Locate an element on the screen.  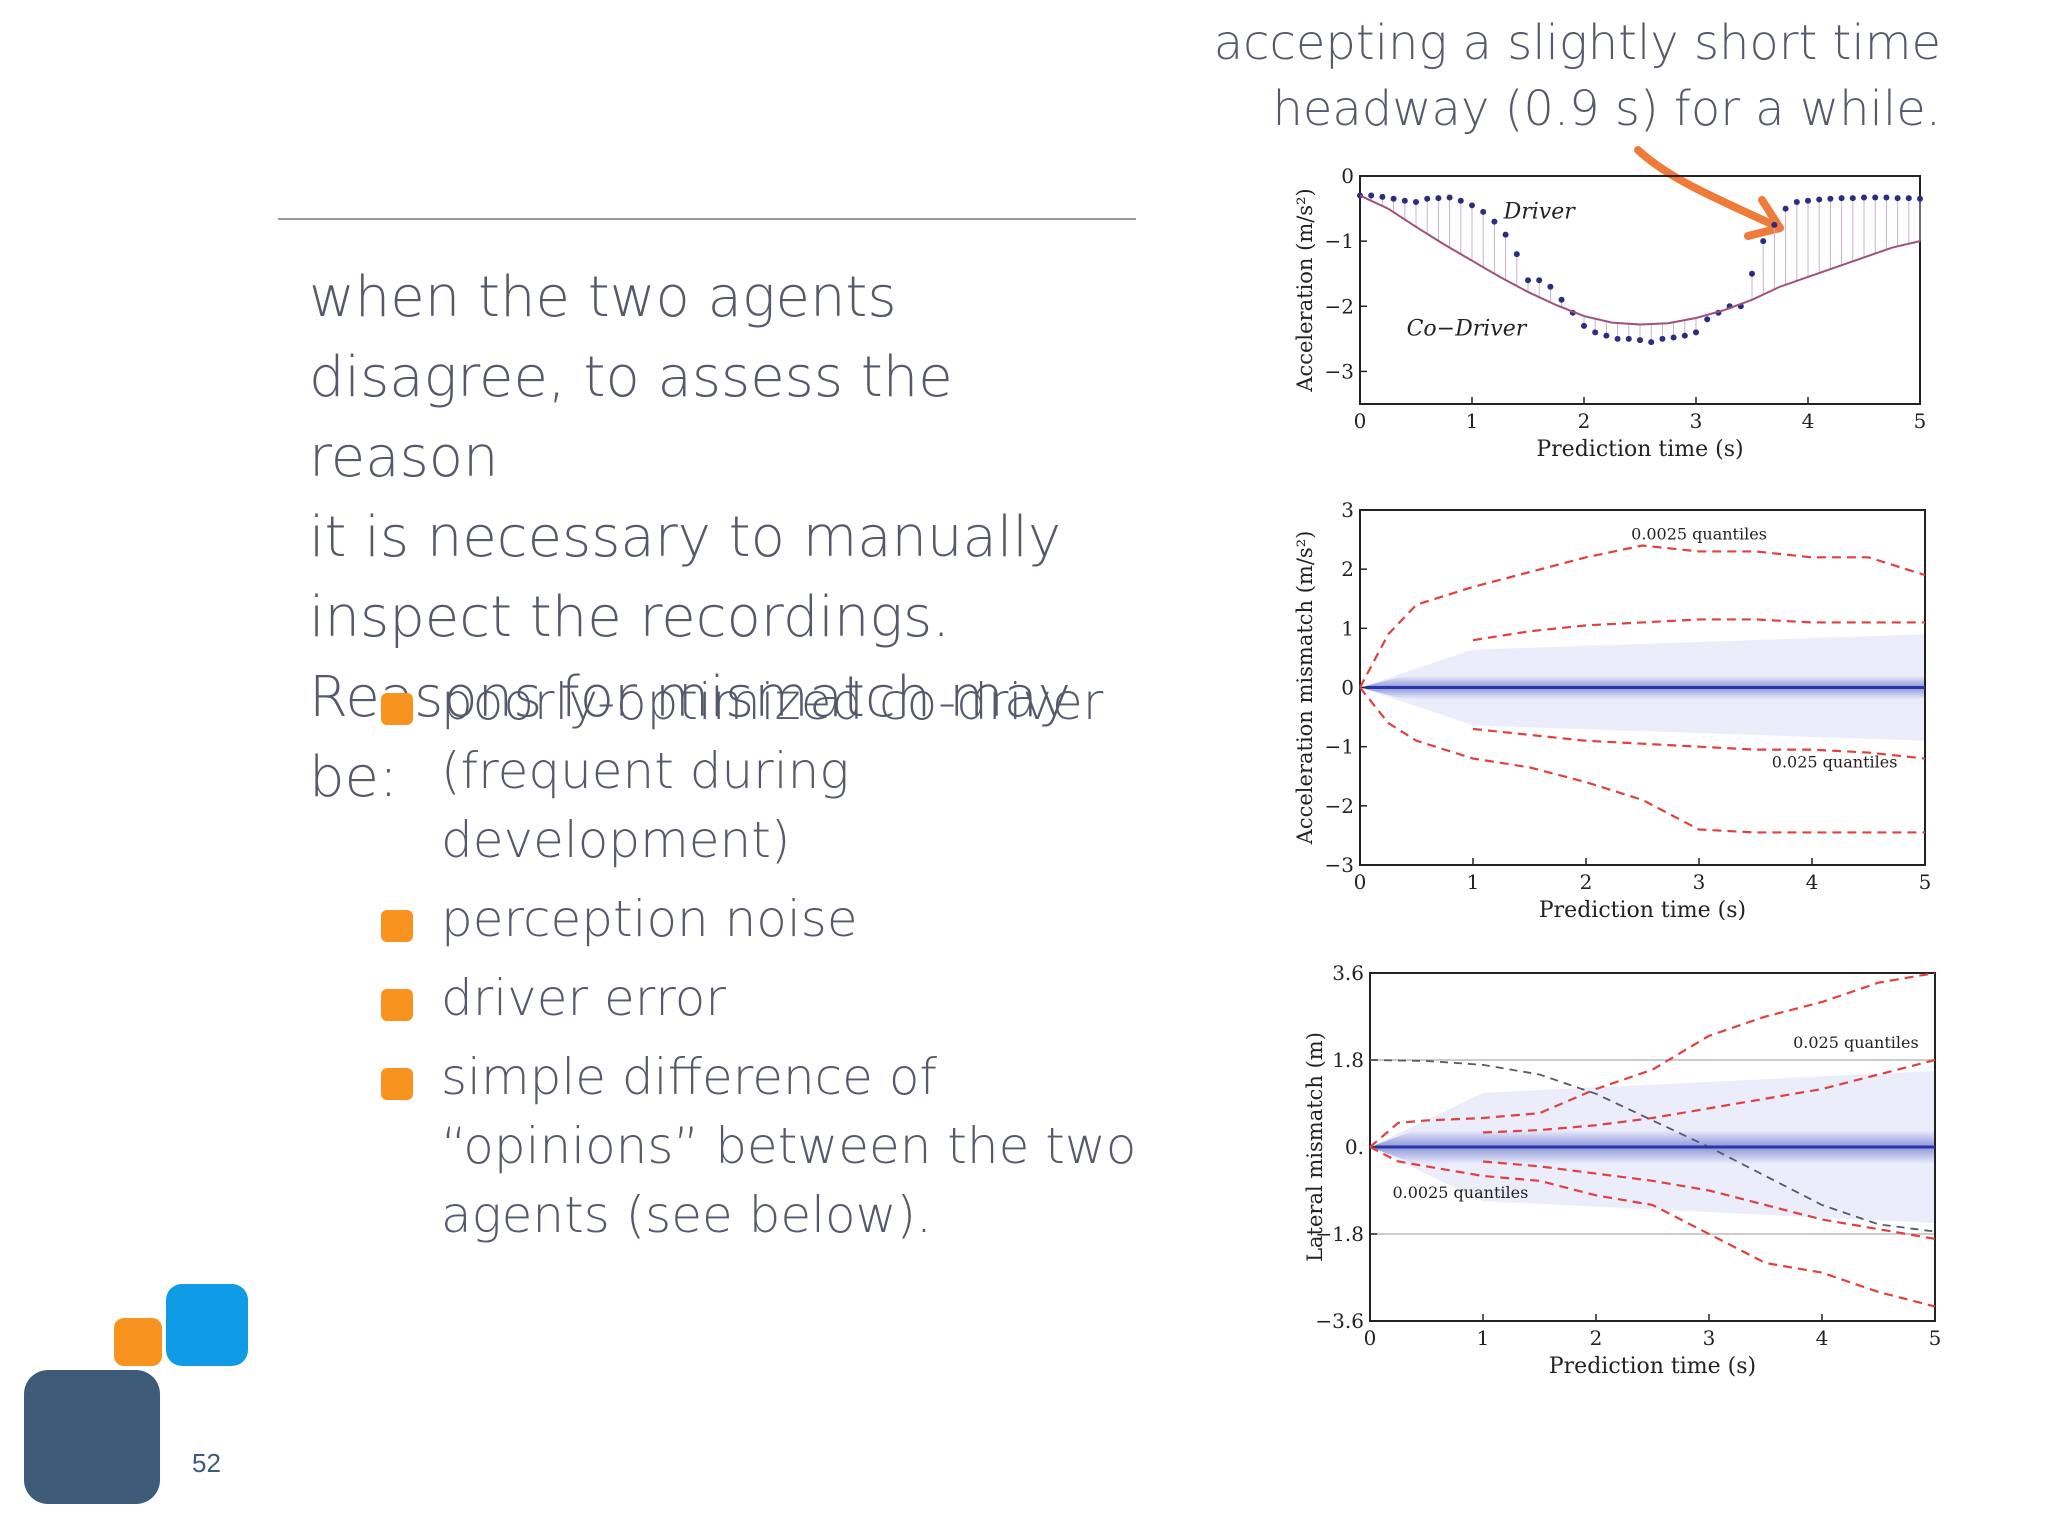
chart-annotation: 0.0025 quantiles is located at coordinates (1460, 1192).